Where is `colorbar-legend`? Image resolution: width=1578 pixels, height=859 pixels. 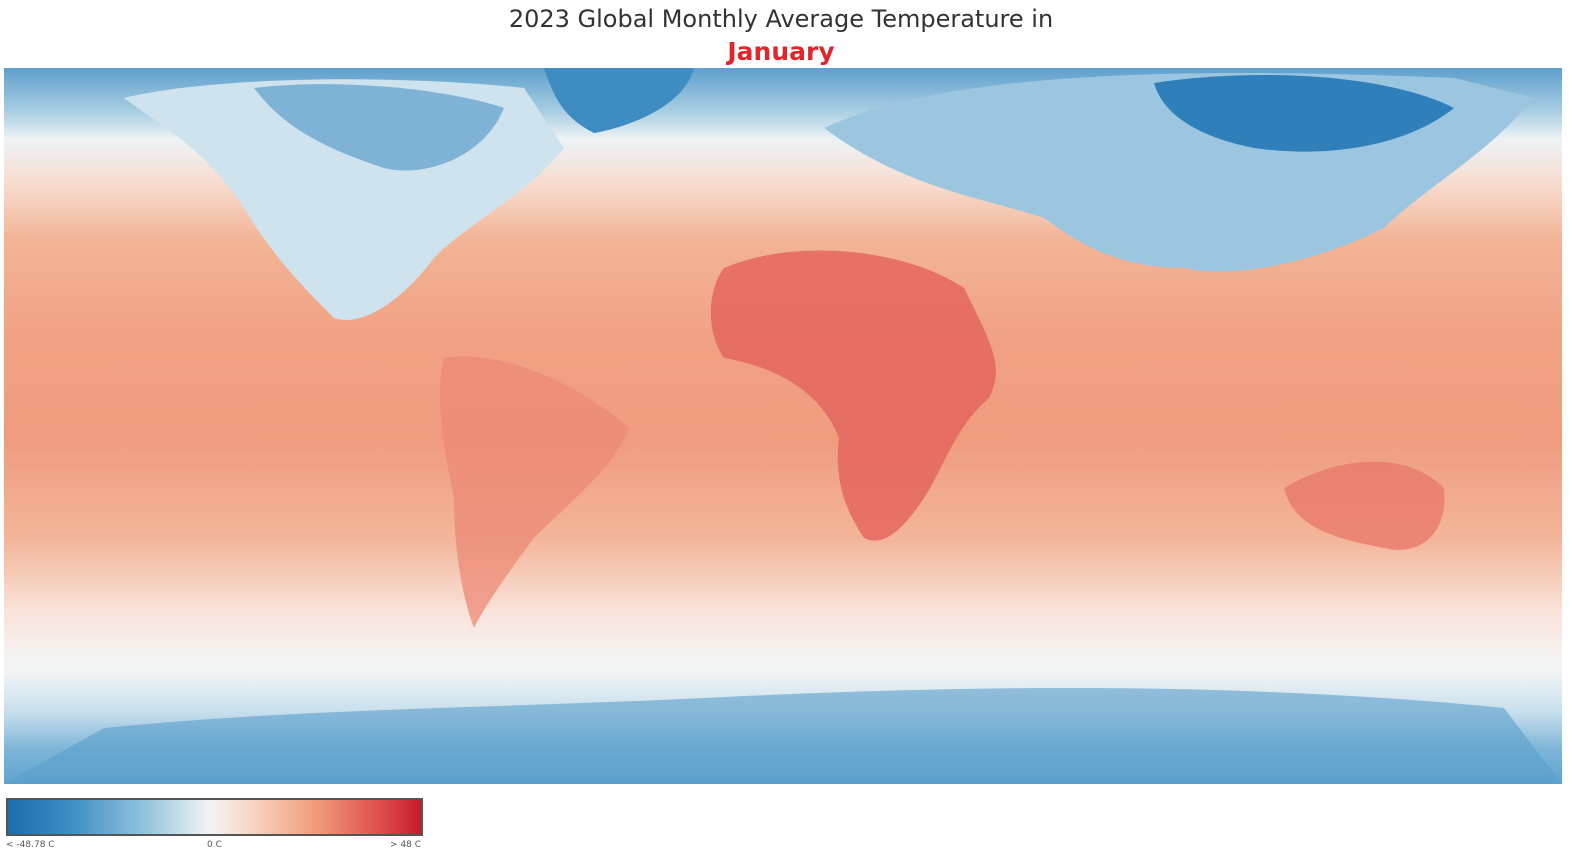 colorbar-legend is located at coordinates (214, 817).